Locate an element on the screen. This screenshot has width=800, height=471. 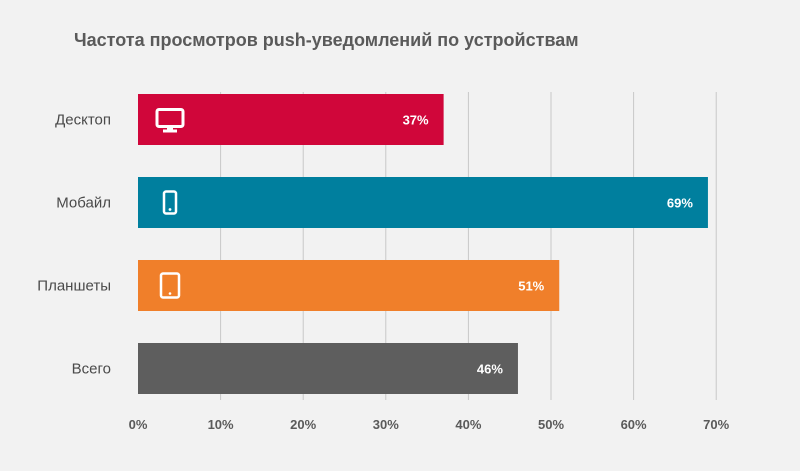
x-tick-label: 10% is located at coordinates (221, 424).